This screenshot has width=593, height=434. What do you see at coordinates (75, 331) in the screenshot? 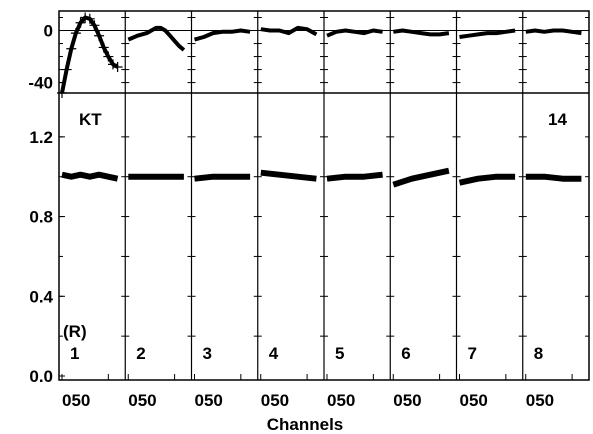
I see `receiver-label: (R)` at bounding box center [75, 331].